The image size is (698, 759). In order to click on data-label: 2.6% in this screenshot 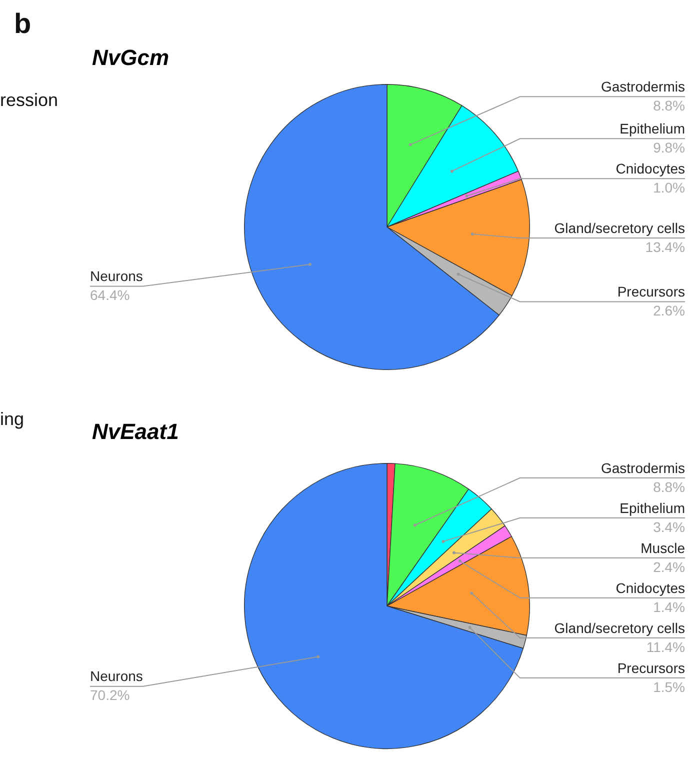, I will do `click(669, 310)`.